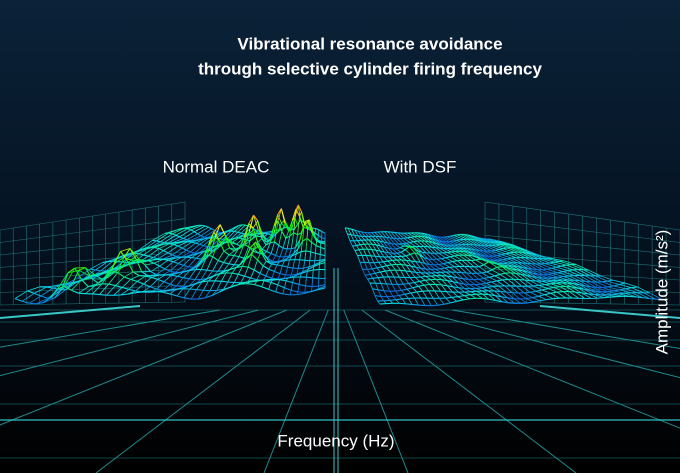  I want to click on floor-line, so click(469, 391).